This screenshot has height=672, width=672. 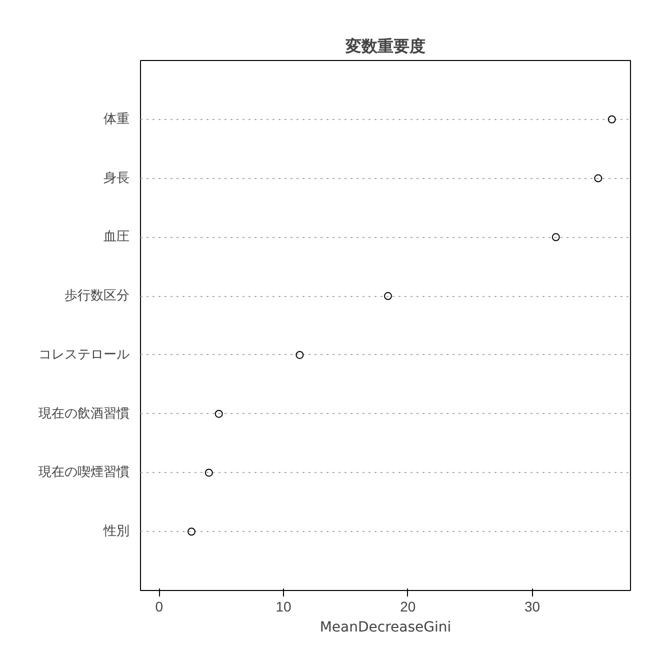 What do you see at coordinates (386, 628) in the screenshot?
I see `x-axis-title: MeanDecreaseGini` at bounding box center [386, 628].